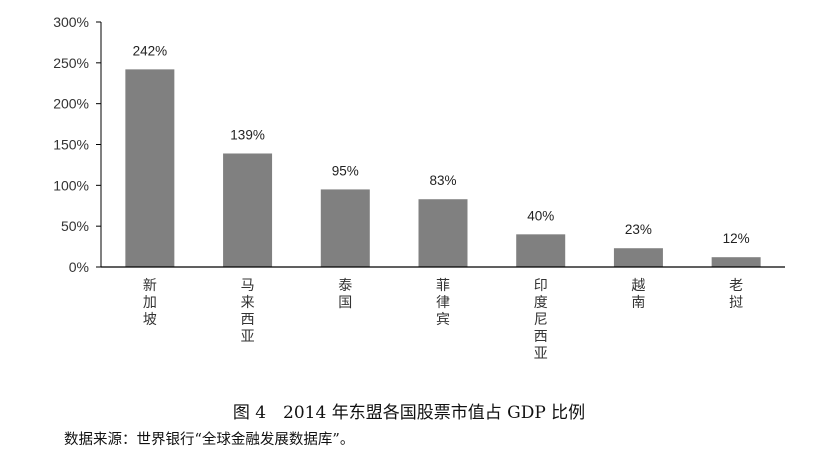 This screenshot has width=818, height=459. Describe the element at coordinates (540, 320) in the screenshot. I see `x-category-label: 印度尼西亚` at that location.